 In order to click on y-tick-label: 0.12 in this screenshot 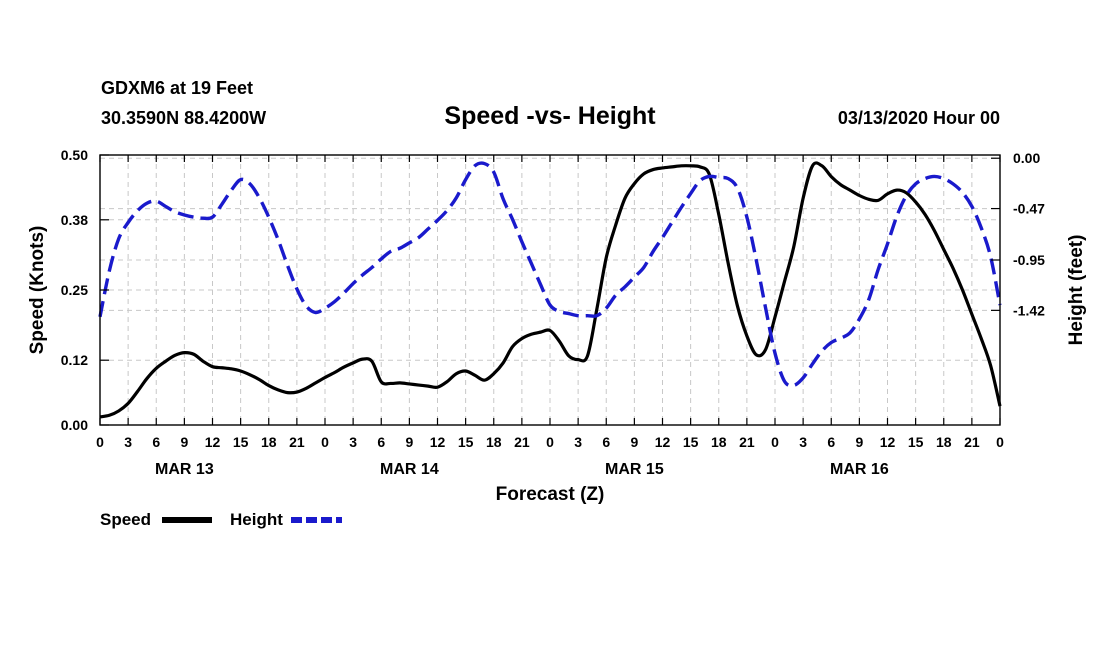, I will do `click(74, 360)`.